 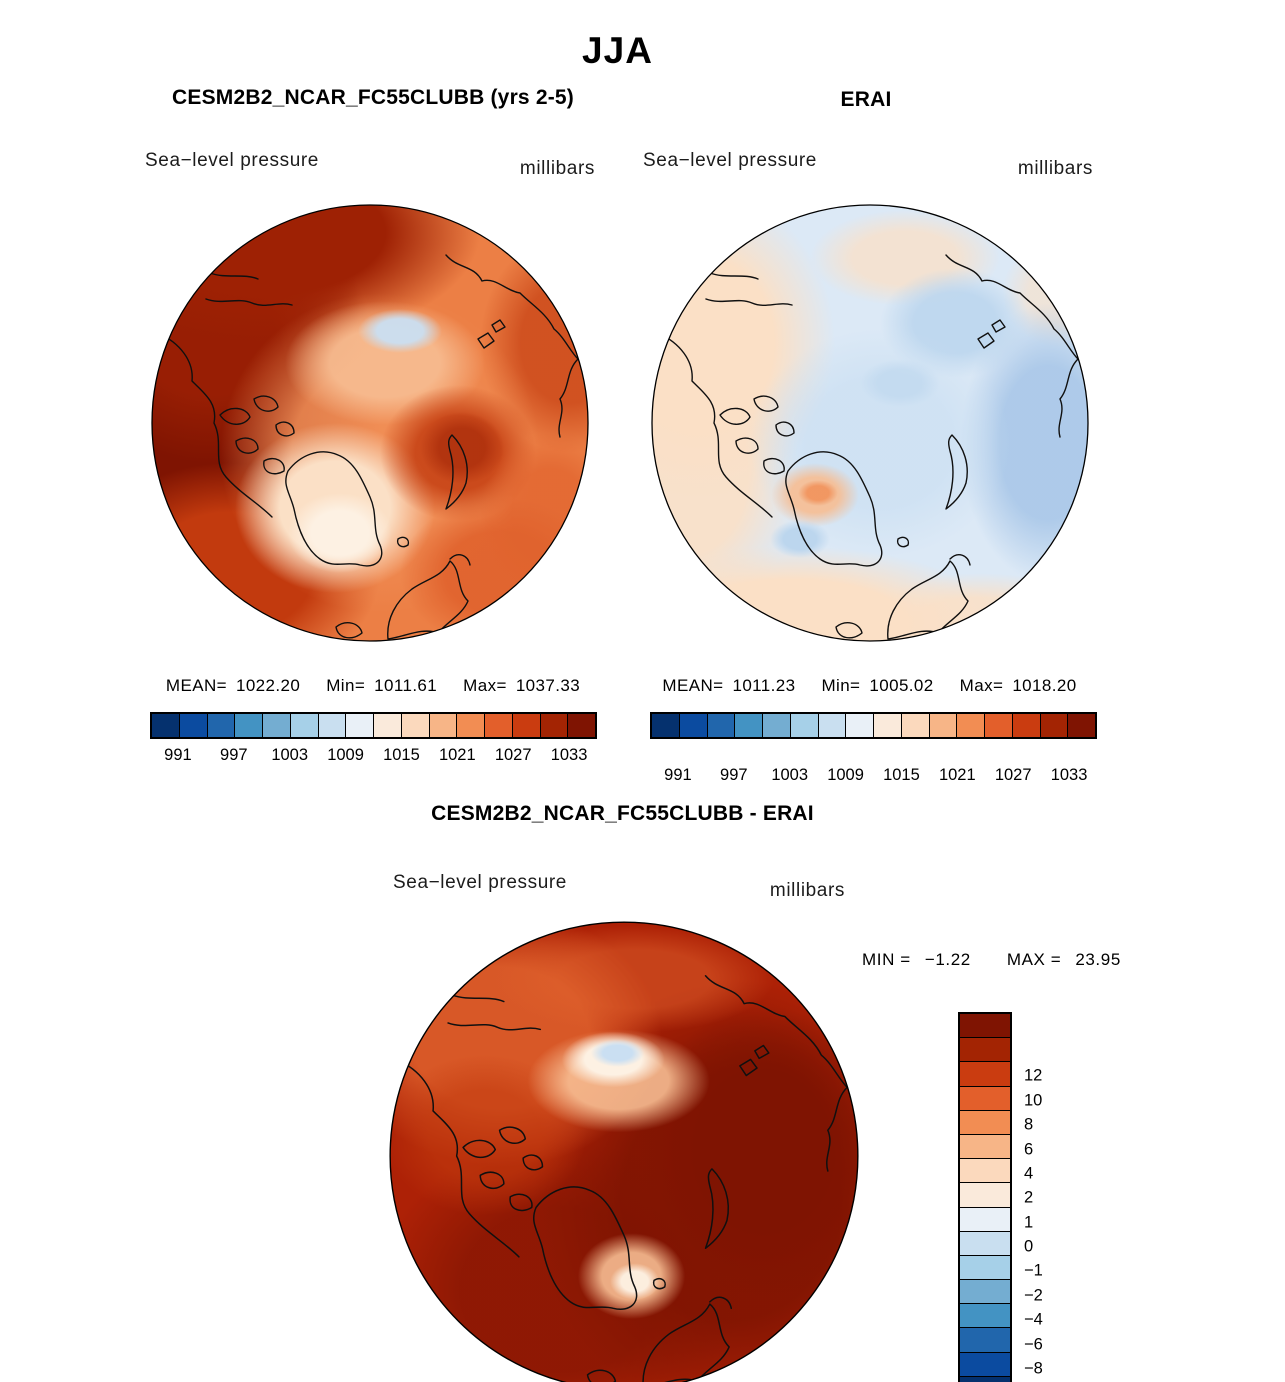 What do you see at coordinates (268, 685) in the screenshot?
I see `mean-value: 1022.20` at bounding box center [268, 685].